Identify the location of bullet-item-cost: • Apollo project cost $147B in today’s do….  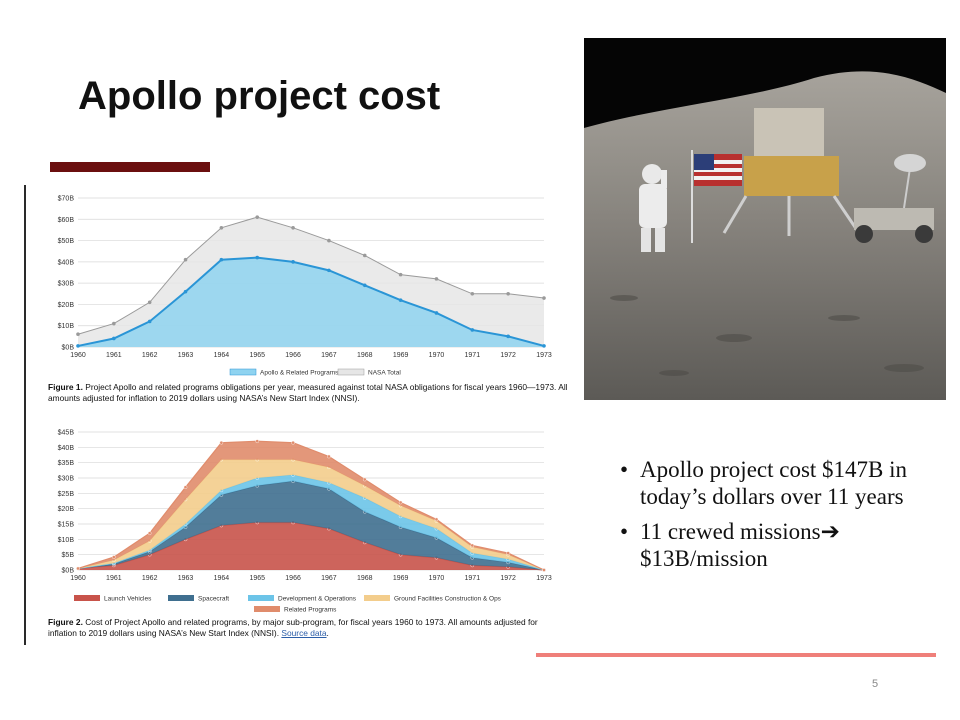
(770, 483).